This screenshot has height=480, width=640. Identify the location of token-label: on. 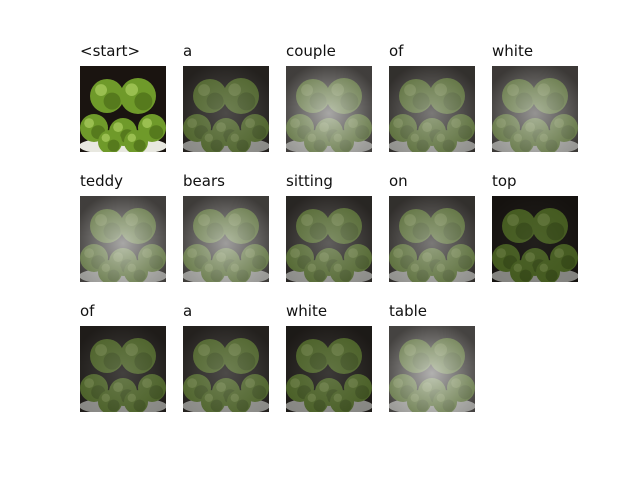
(398, 181).